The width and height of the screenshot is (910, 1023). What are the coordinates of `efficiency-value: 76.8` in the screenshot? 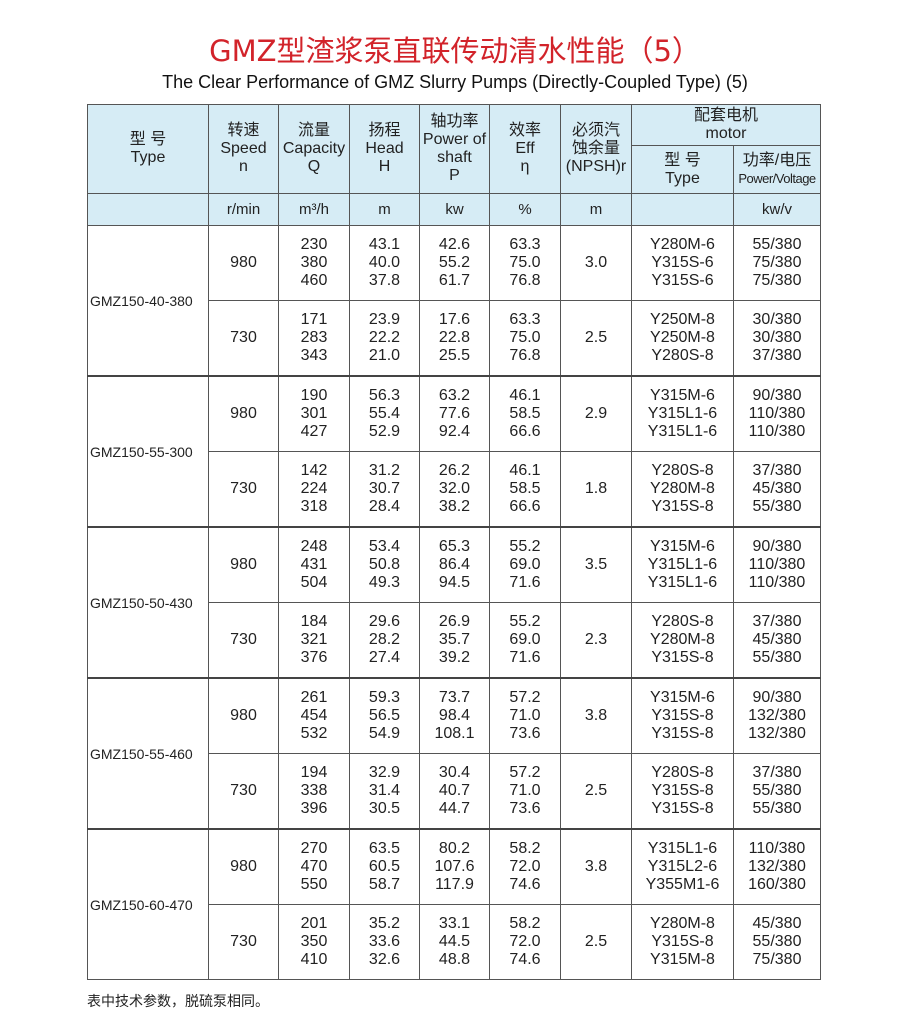 It's located at (525, 355).